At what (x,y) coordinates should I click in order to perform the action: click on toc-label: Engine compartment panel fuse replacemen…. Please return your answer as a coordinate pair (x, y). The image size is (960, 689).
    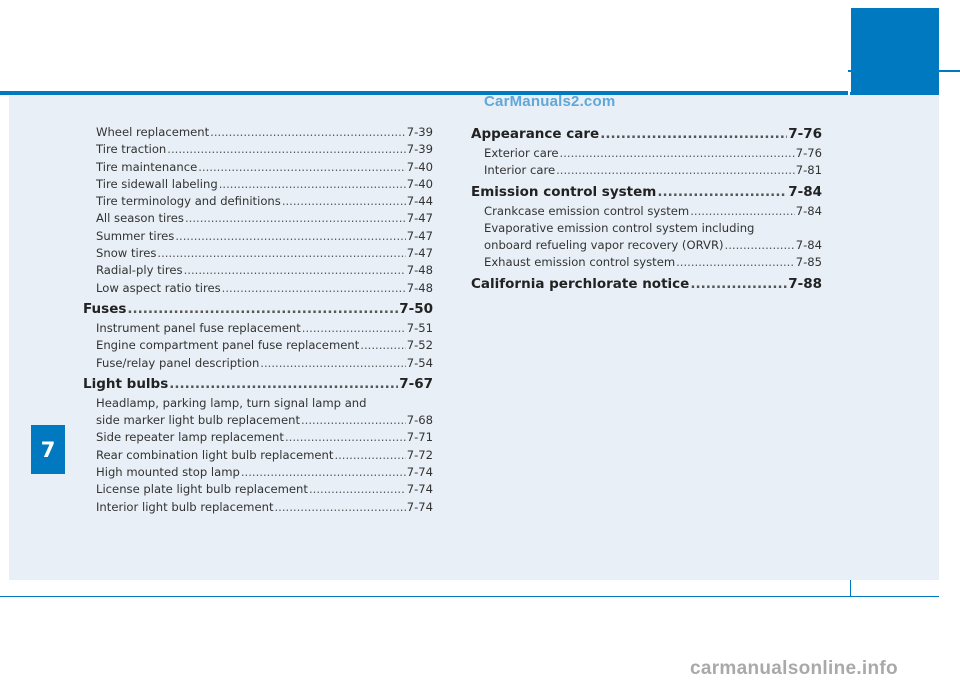
    Looking at the image, I should click on (228, 345).